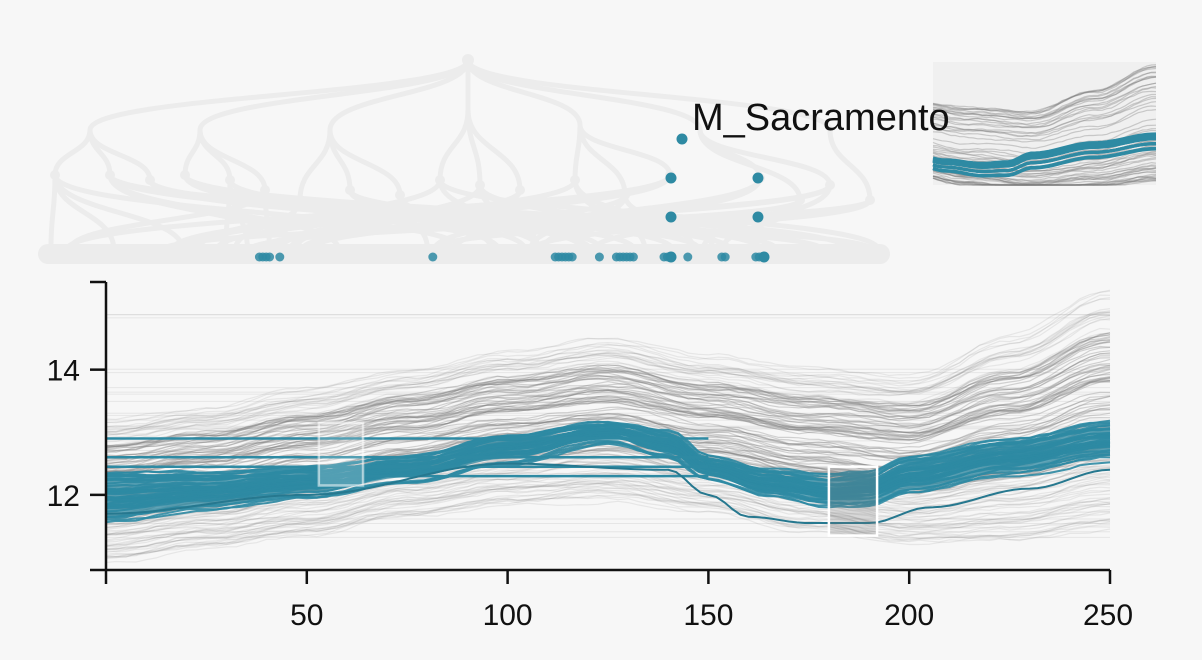 Image resolution: width=1202 pixels, height=660 pixels. I want to click on x-tick-label: 200, so click(909, 615).